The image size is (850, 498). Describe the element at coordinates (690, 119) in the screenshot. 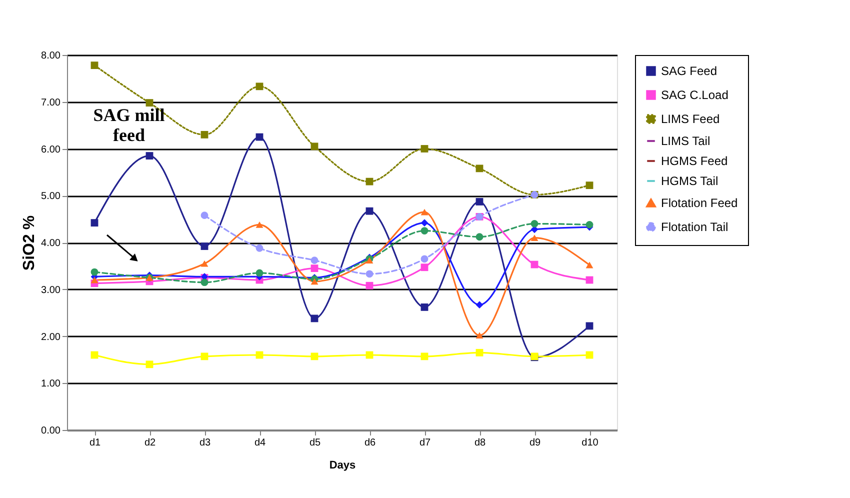

I see `legend-label: LIMS Feed` at that location.